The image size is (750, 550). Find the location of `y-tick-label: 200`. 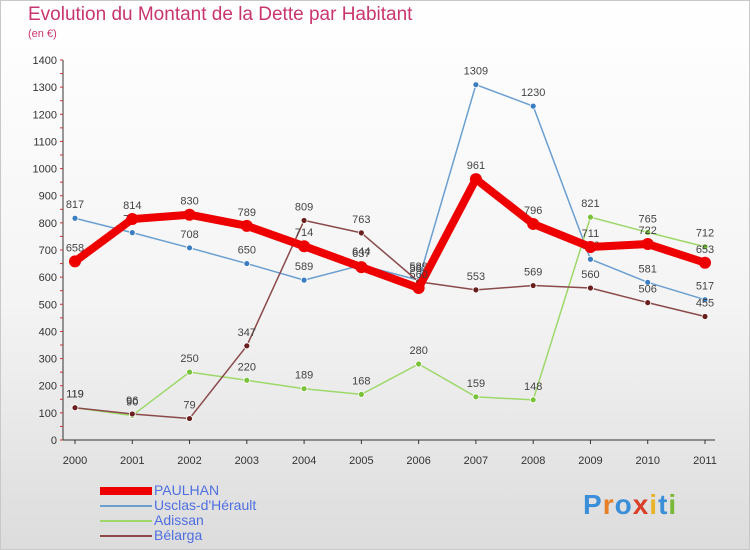

y-tick-label: 200 is located at coordinates (48, 387).